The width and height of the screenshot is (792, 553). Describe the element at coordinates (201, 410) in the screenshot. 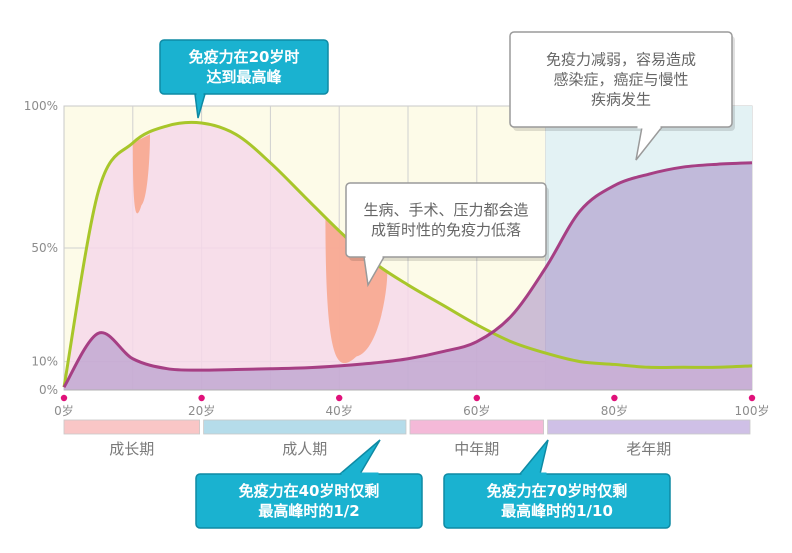

I see `x-tick-label: 20岁` at that location.